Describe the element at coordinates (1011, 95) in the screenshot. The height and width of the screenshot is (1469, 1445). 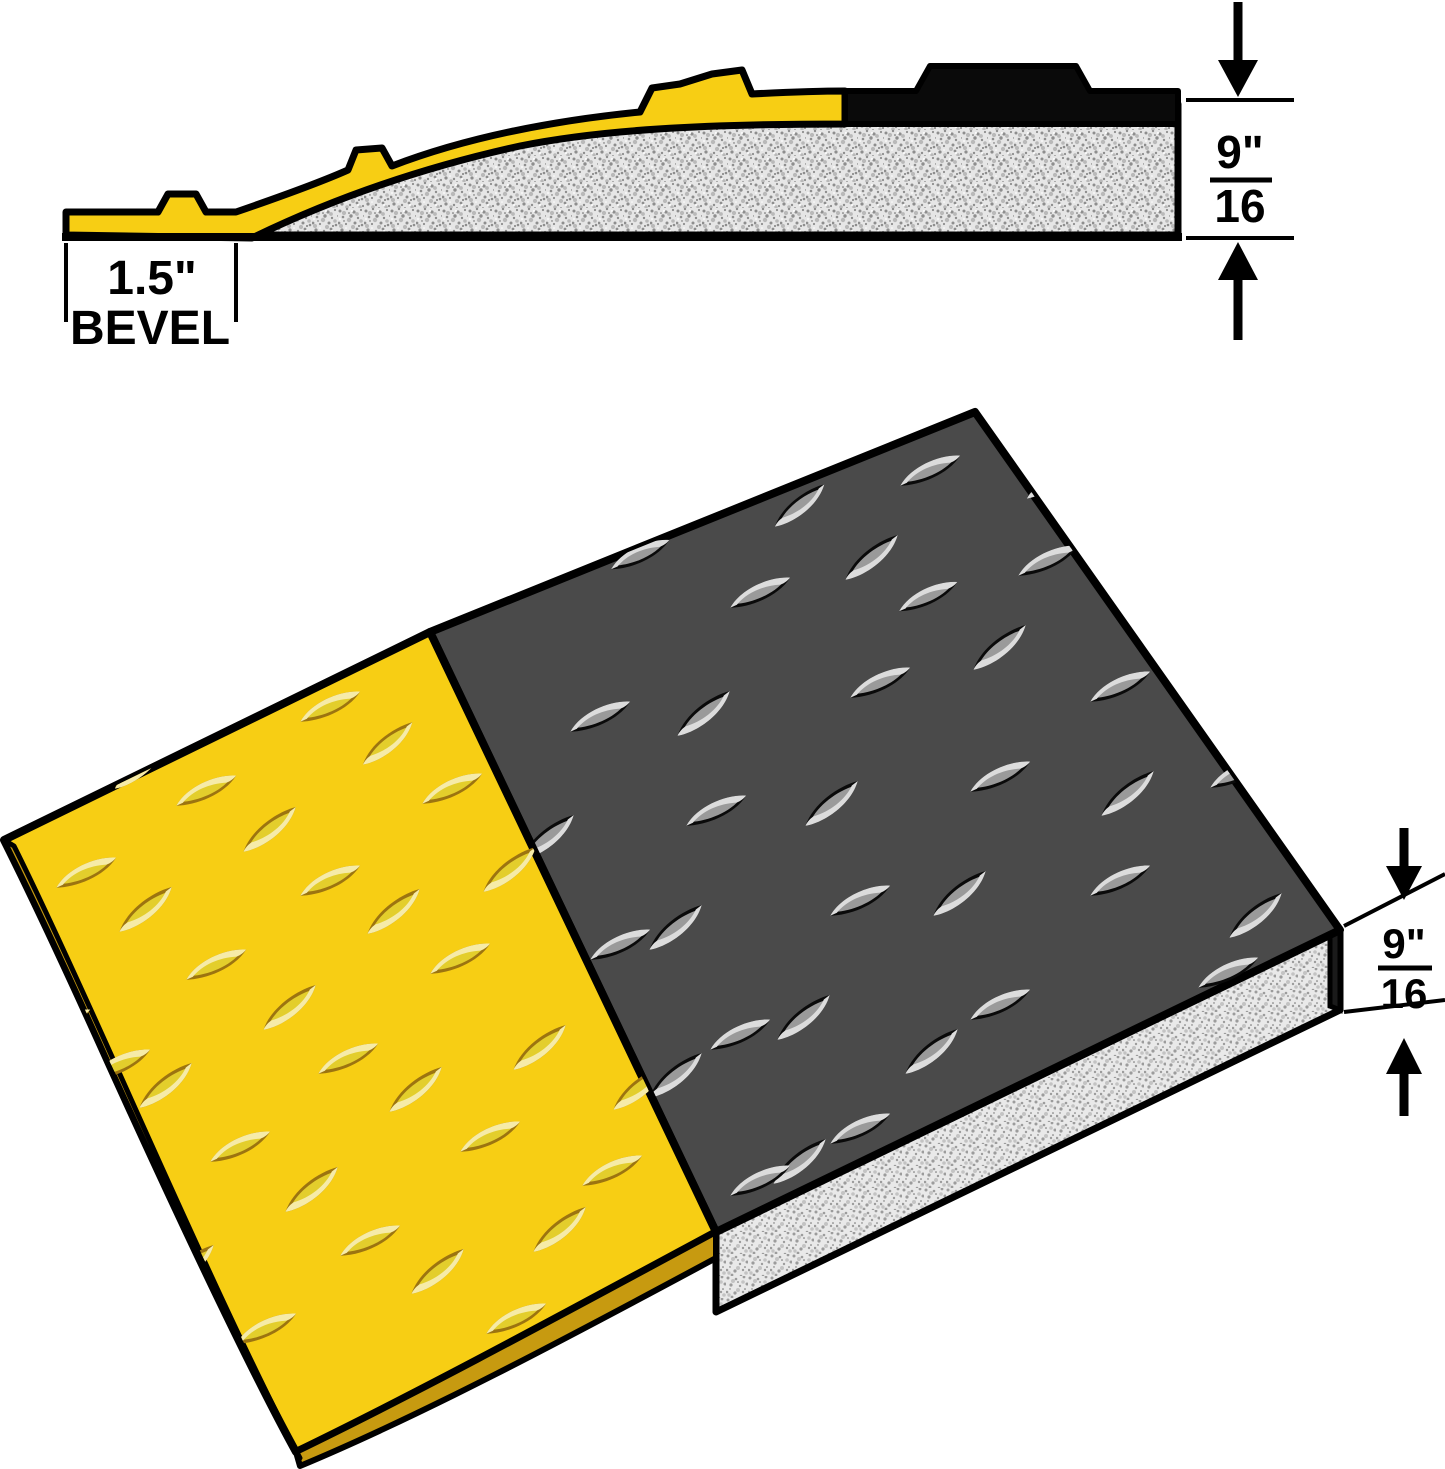
I see `black-top-layer-cross-section` at that location.